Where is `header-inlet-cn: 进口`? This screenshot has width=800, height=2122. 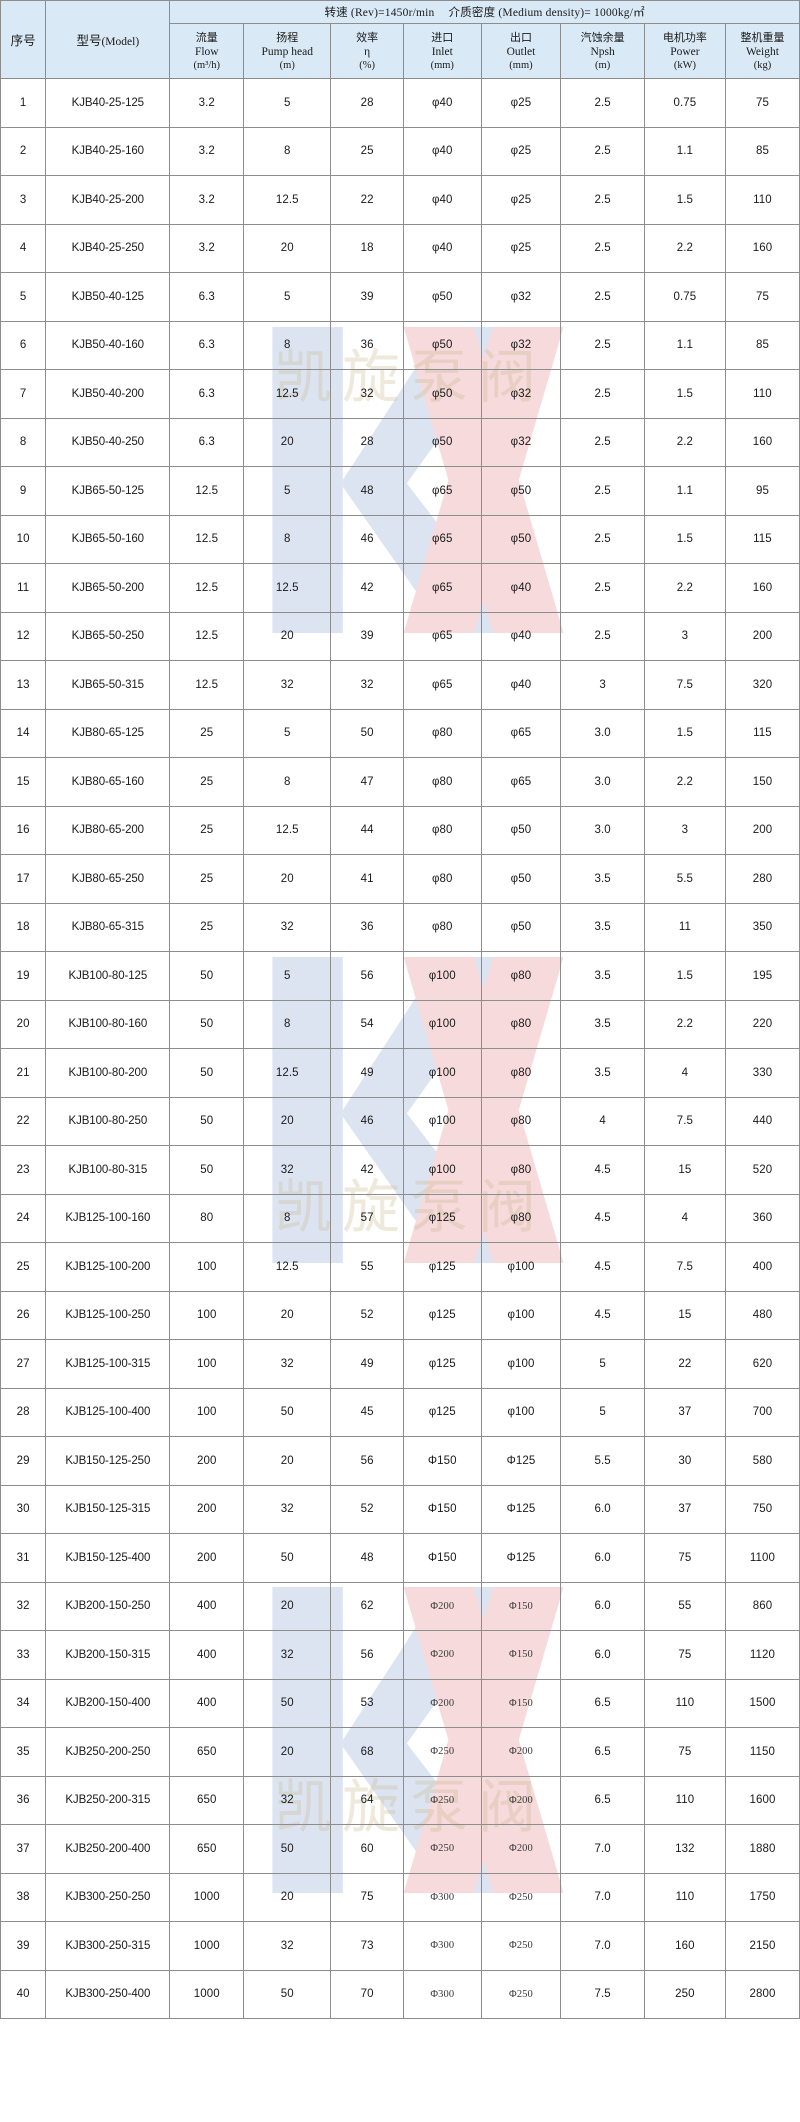
header-inlet-cn: 进口 is located at coordinates (442, 37).